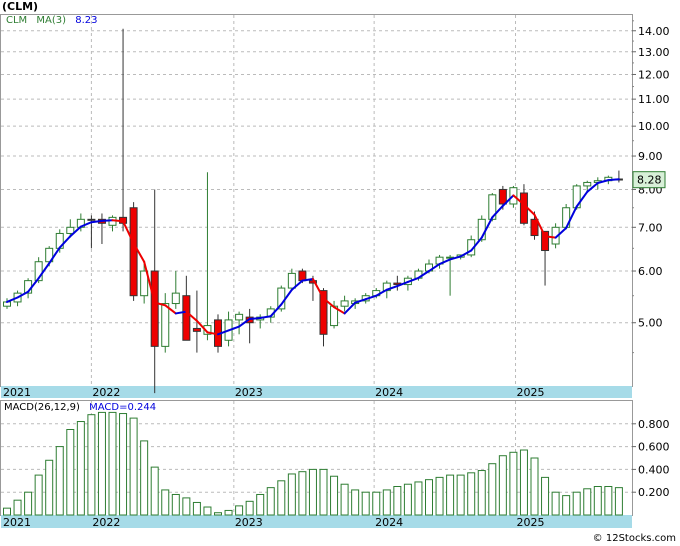  What do you see at coordinates (389, 522) in the screenshot?
I see `x-tick-label: 2024` at bounding box center [389, 522].